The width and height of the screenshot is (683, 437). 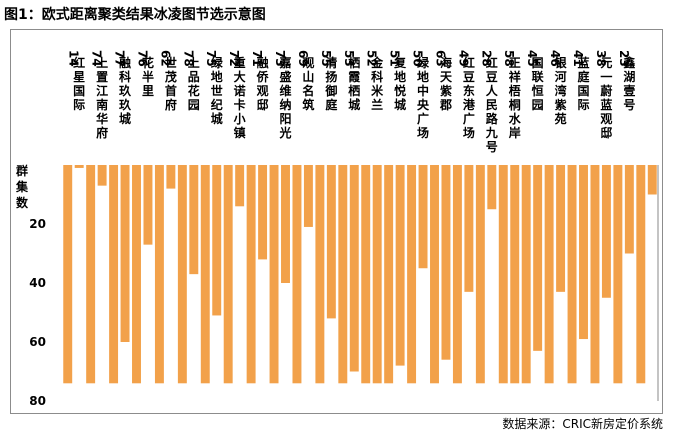 What do you see at coordinates (22, 202) in the screenshot?
I see `y-axis-label-char: 数` at bounding box center [22, 202].